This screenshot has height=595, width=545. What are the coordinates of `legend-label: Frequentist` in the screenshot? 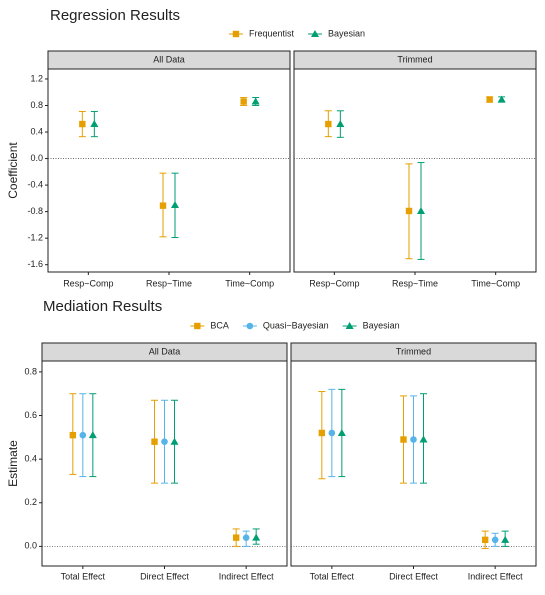 It's located at (272, 33).